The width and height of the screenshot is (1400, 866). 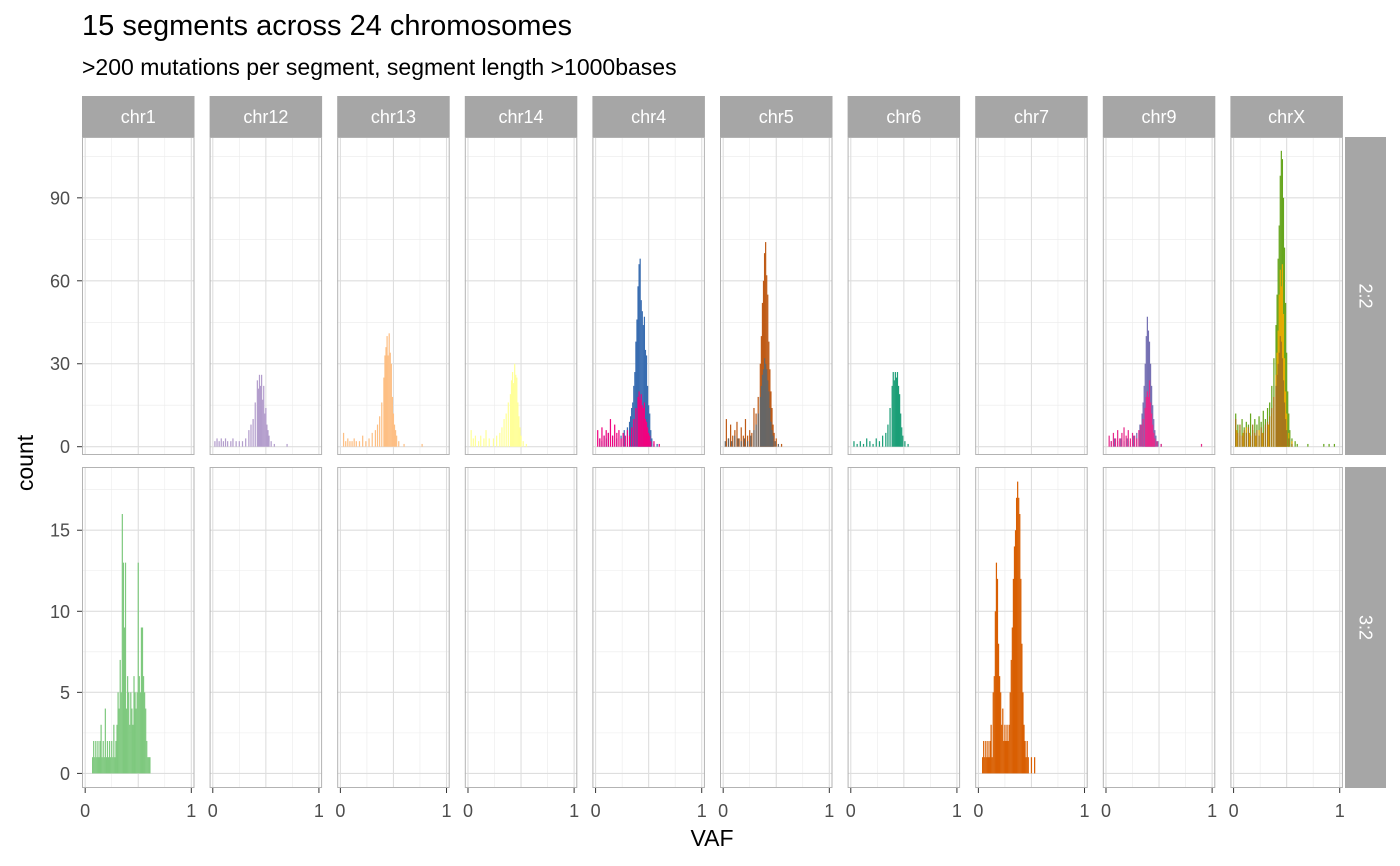 What do you see at coordinates (1286, 117) in the screenshot?
I see `column-strip-label: chrX` at bounding box center [1286, 117].